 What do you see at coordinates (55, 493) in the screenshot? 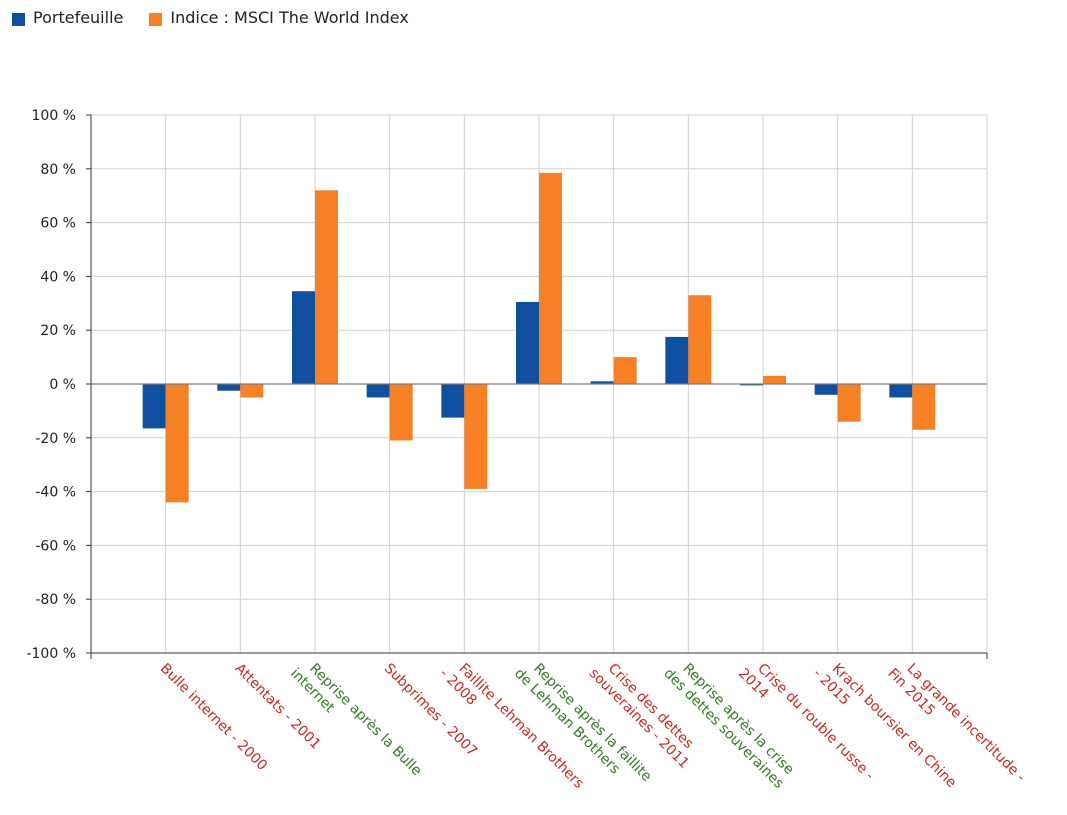
I see `y-tick-label: -40 %` at bounding box center [55, 493].